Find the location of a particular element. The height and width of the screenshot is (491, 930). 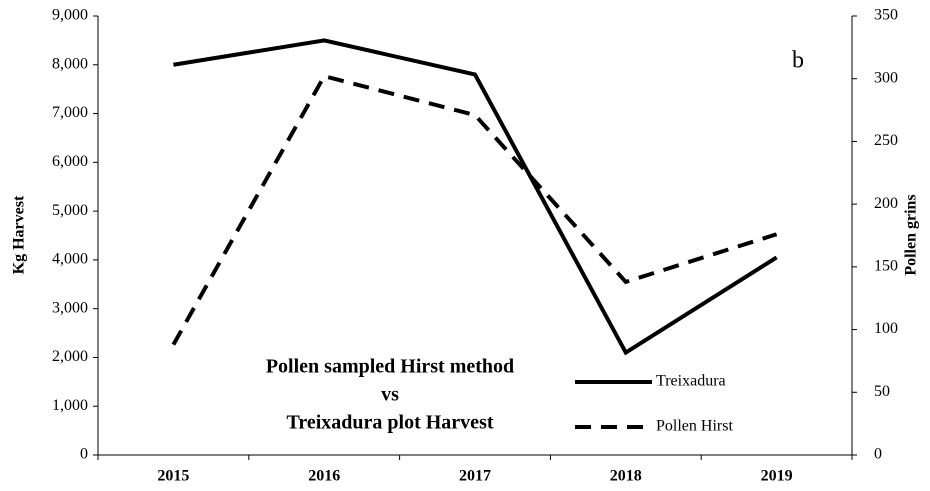

x-tick-label: 2018 is located at coordinates (626, 476).